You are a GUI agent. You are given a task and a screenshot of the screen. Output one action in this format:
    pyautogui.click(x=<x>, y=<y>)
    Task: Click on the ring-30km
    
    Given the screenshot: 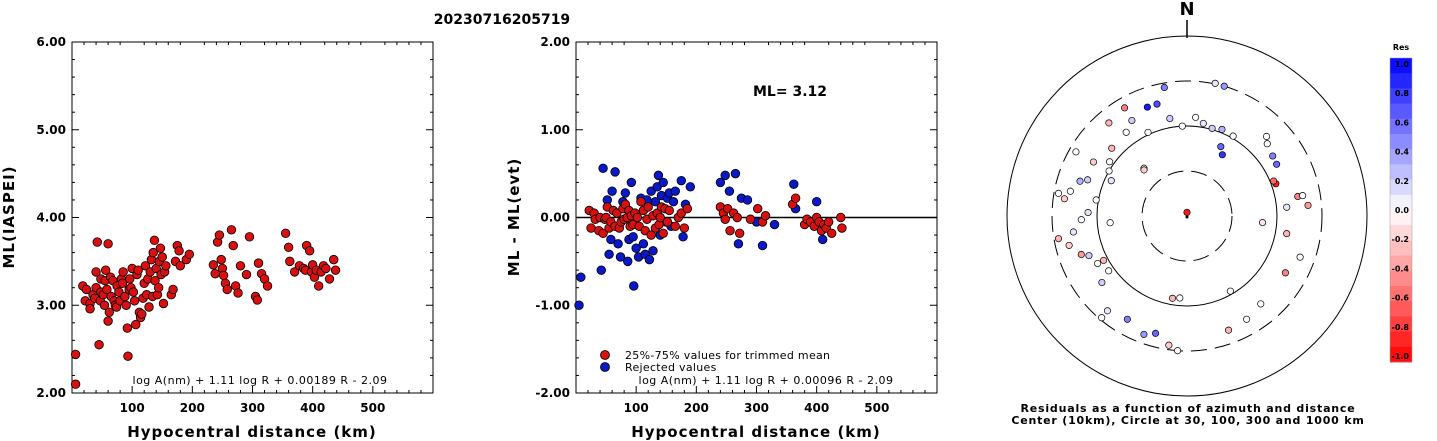 What is the action you would take?
    pyautogui.click(x=1187, y=216)
    